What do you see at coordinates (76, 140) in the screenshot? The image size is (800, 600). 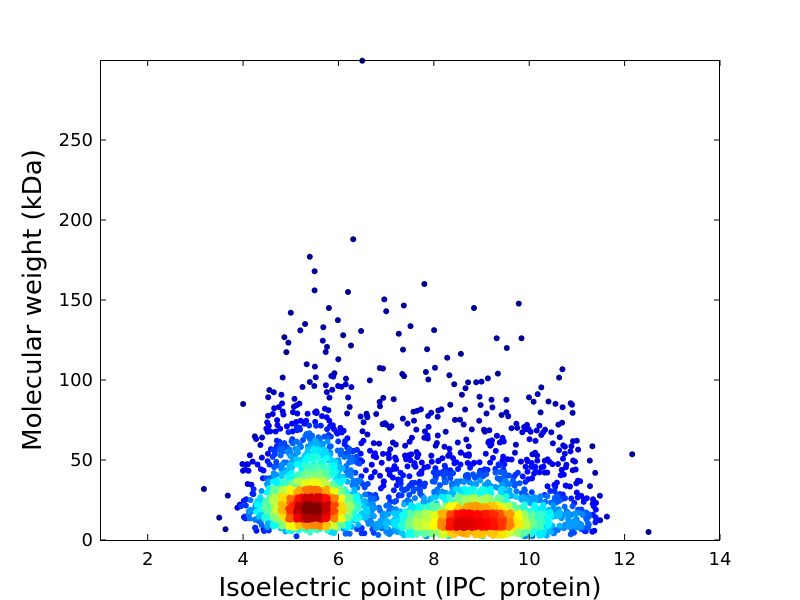 I see `y-tick-label: 250` at bounding box center [76, 140].